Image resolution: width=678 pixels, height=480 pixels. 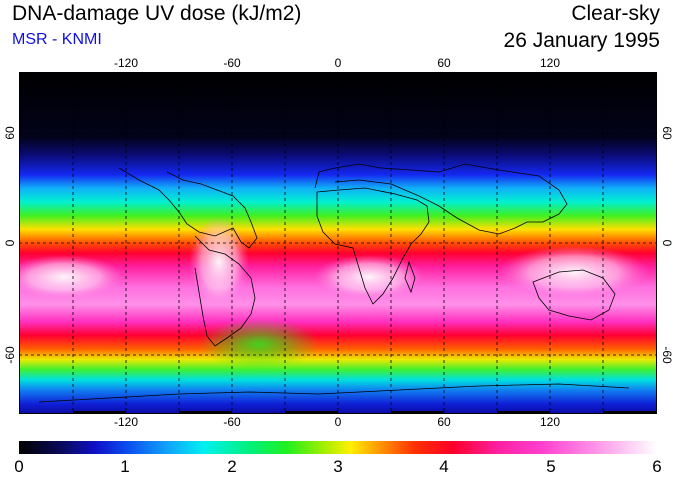 What do you see at coordinates (338, 63) in the screenshot?
I see `lon-tick-top: 0` at bounding box center [338, 63].